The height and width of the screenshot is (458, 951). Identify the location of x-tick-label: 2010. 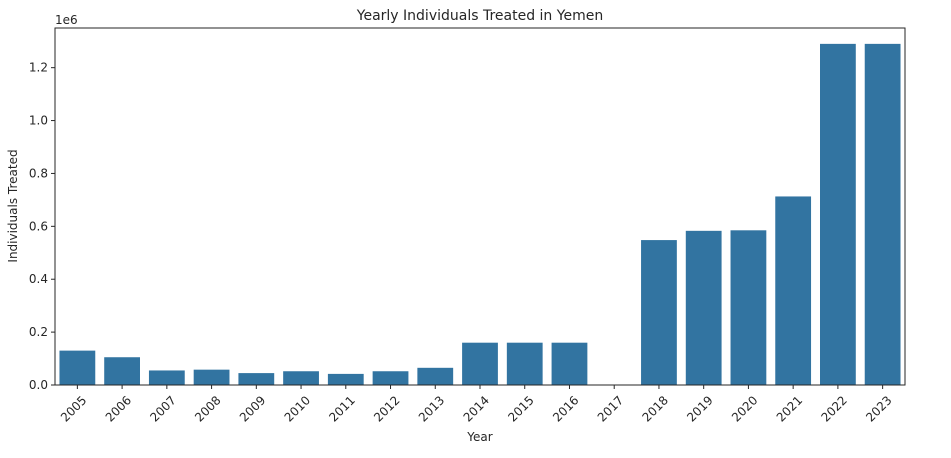
(297, 408).